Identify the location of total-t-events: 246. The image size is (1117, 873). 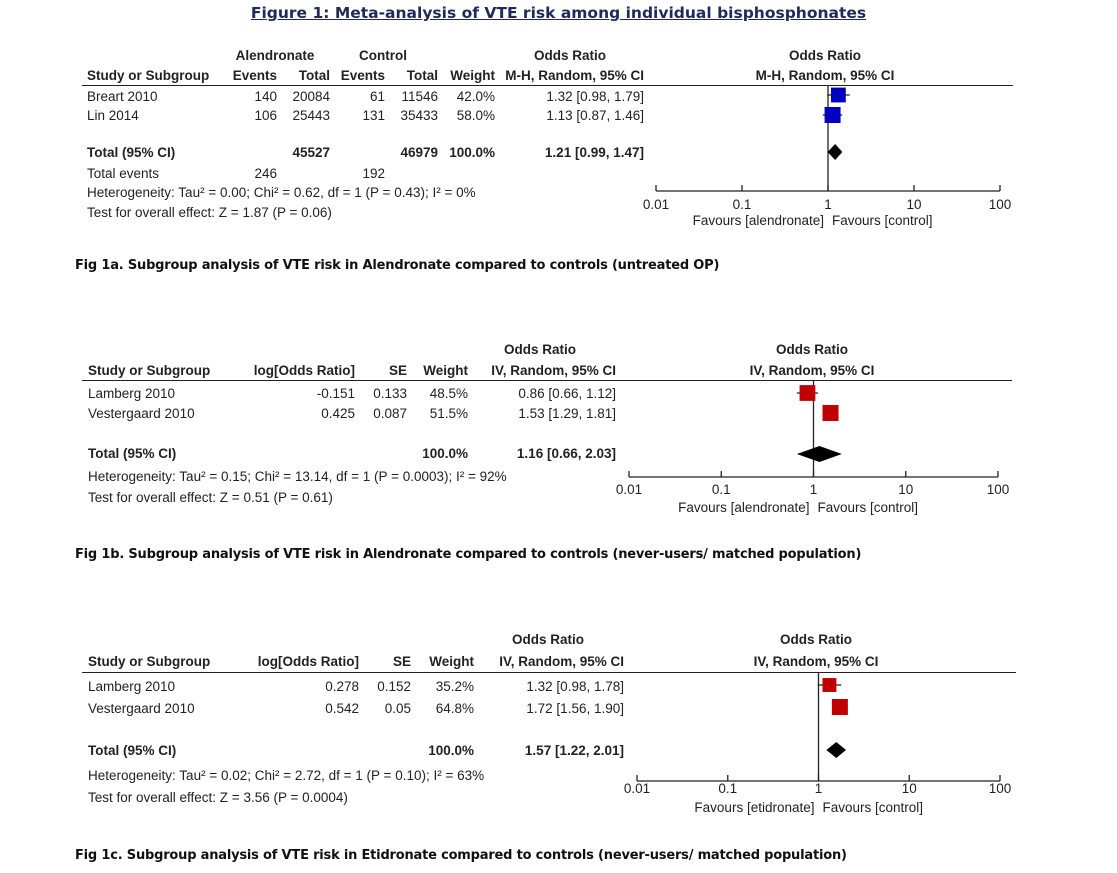
(265, 173).